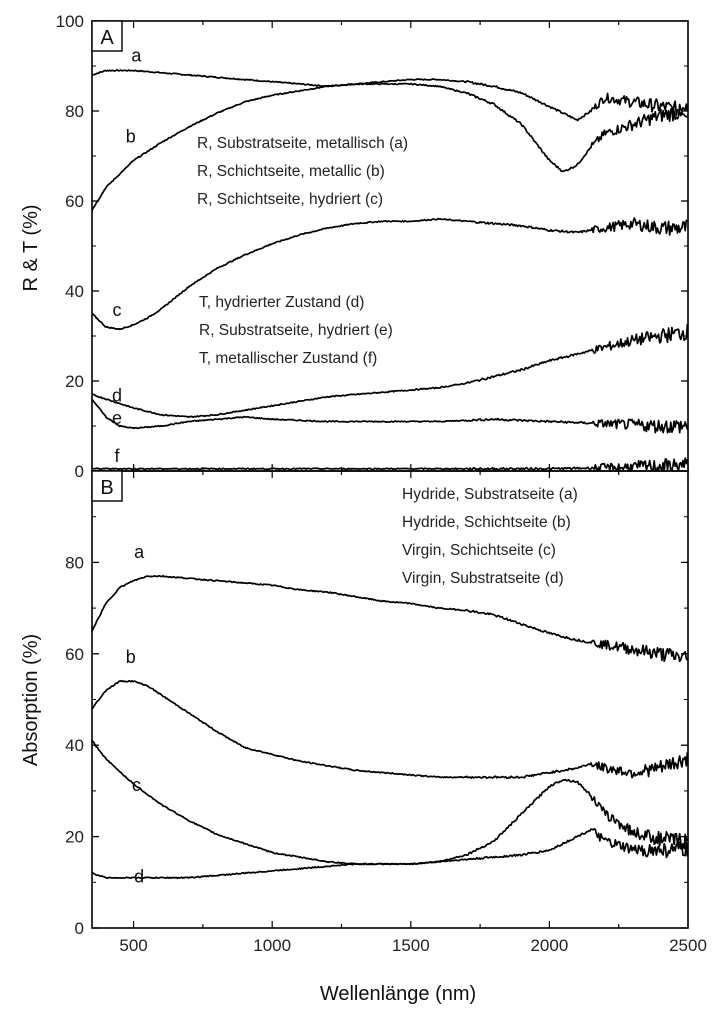  I want to click on legend-entry: T, metallischer Zustand (f), so click(288, 358).